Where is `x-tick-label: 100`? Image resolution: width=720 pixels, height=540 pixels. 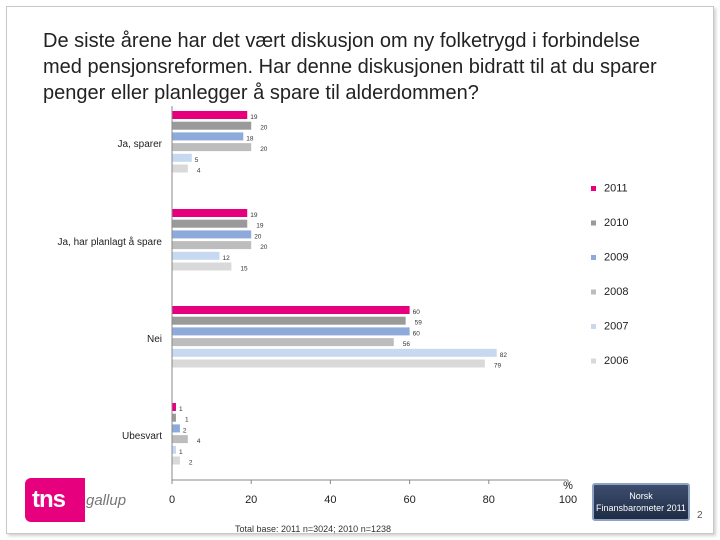
x-tick-label: 100 is located at coordinates (568, 500).